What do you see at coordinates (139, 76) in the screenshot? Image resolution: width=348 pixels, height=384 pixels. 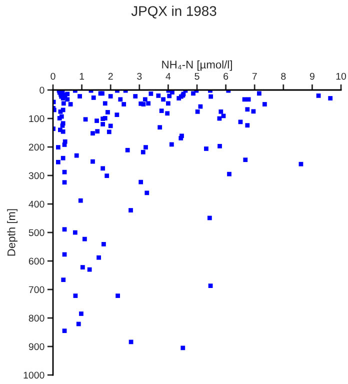 I see `x-tick-label: 3` at bounding box center [139, 76].